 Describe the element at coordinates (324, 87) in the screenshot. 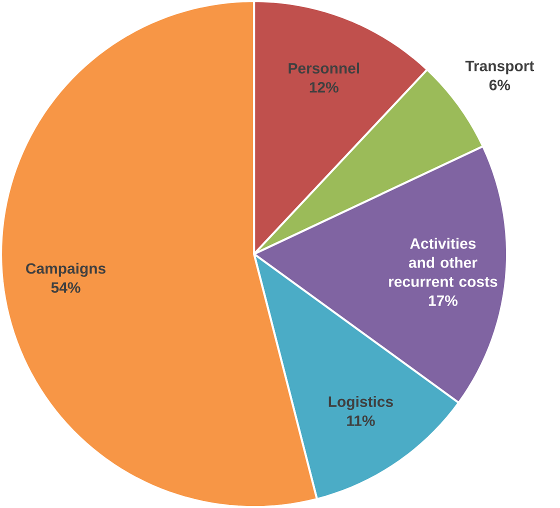

I see `data-label: 12%` at that location.